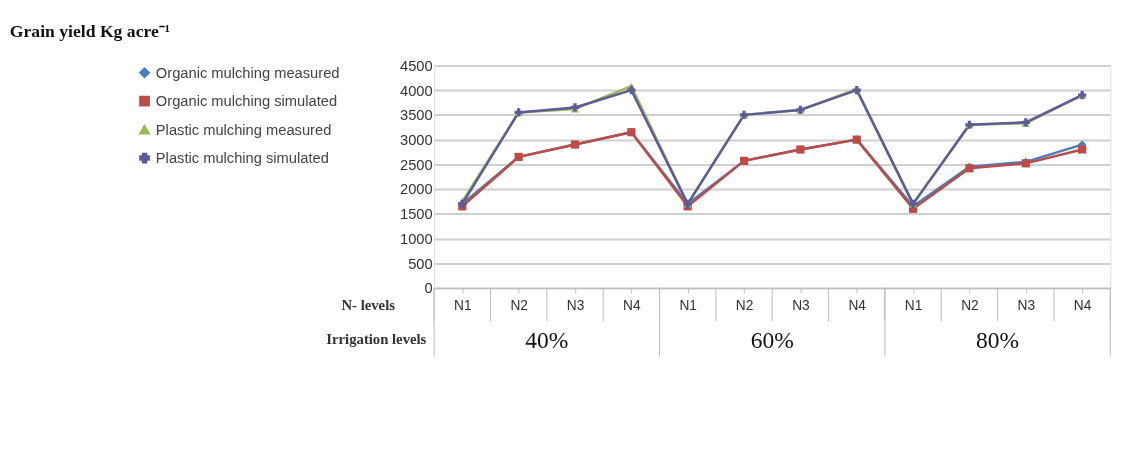 This screenshot has height=473, width=1126. Describe the element at coordinates (416, 139) in the screenshot. I see `y-tick-label: 3000` at that location.